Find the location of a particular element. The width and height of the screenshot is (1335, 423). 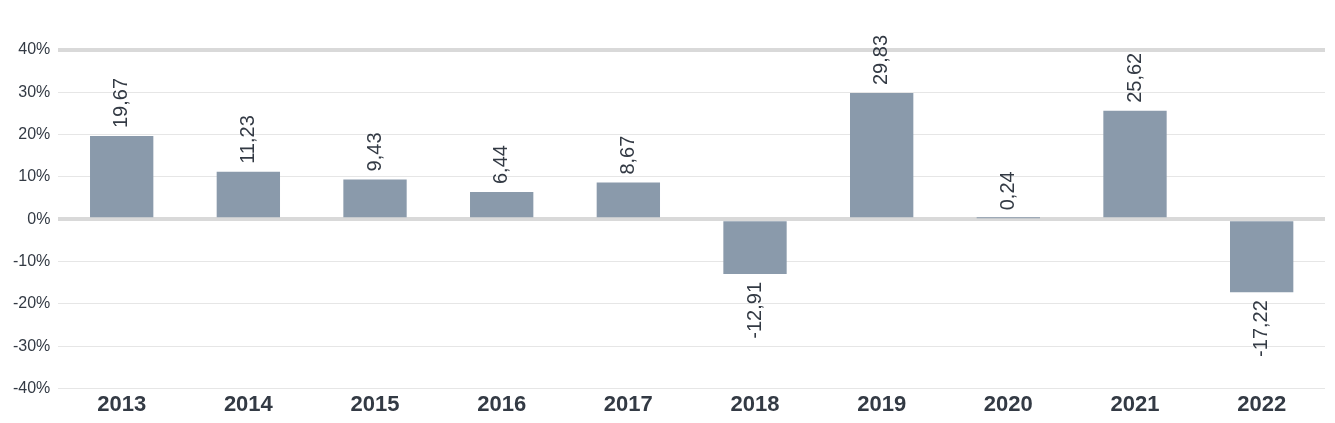

data-label: 9,43 is located at coordinates (373, 152).